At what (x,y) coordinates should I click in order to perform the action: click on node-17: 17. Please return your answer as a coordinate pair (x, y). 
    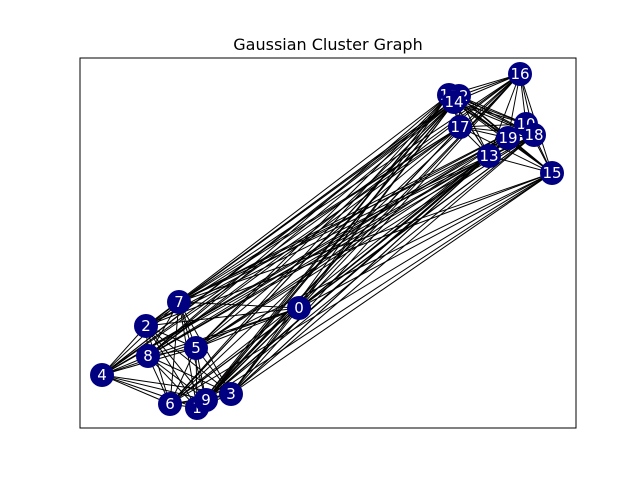
    Looking at the image, I should click on (460, 127).